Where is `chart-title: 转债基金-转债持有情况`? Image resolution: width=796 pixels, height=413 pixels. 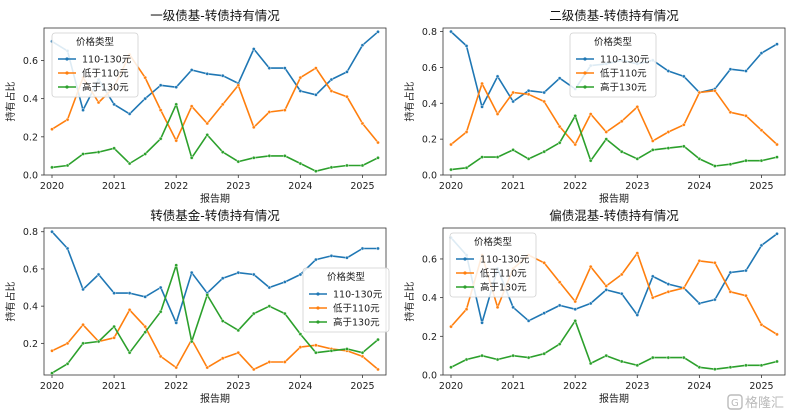
chart-title: 转债基金-转债持有情况 is located at coordinates (215, 215).